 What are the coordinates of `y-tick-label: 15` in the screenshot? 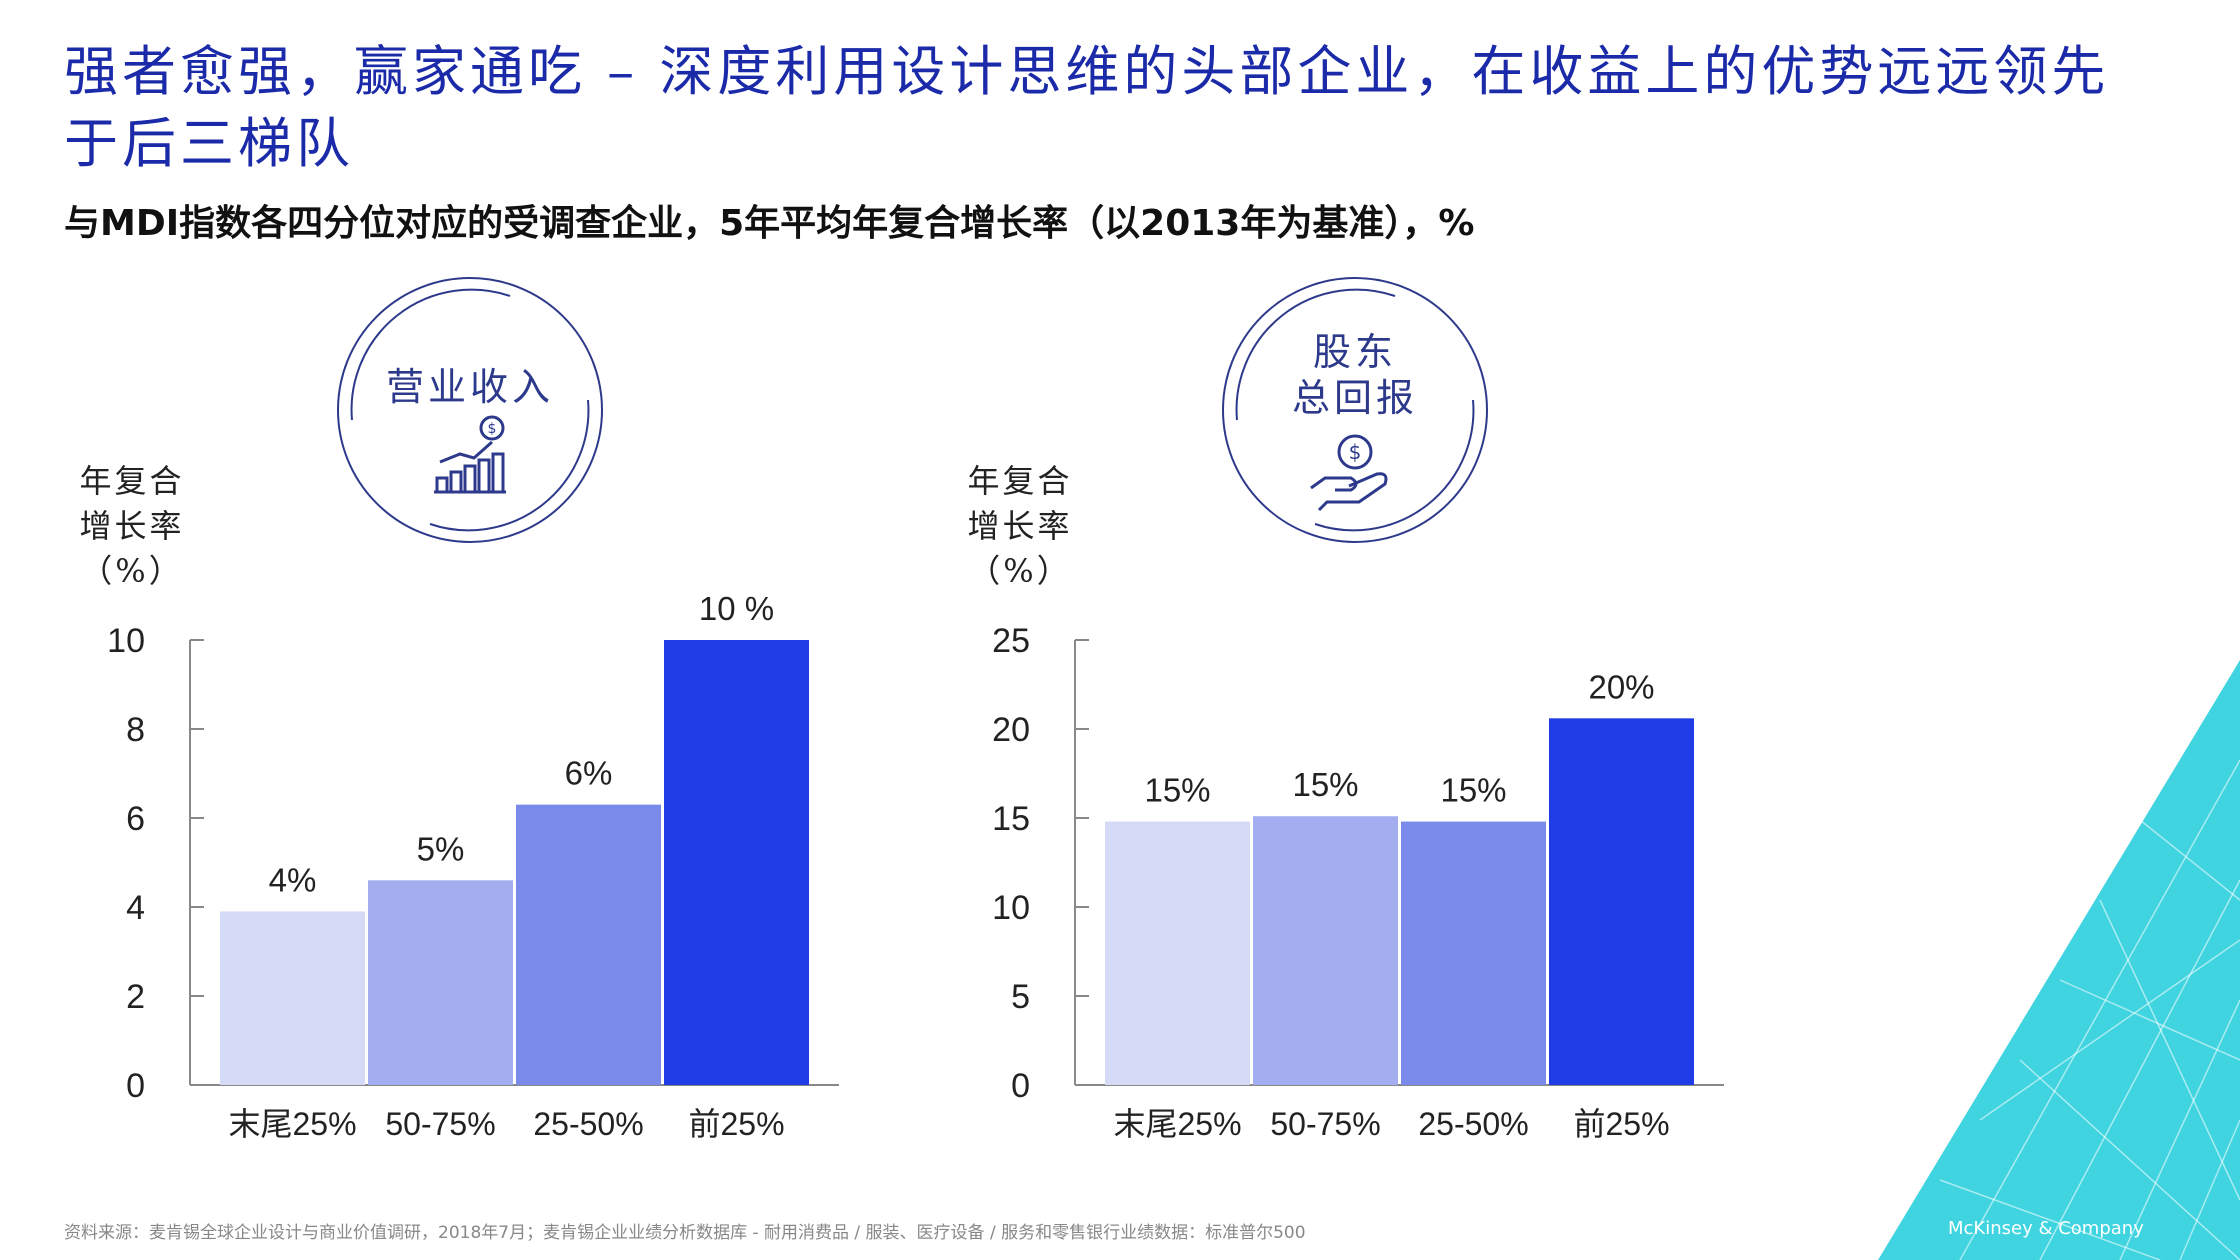 It's located at (1011, 819).